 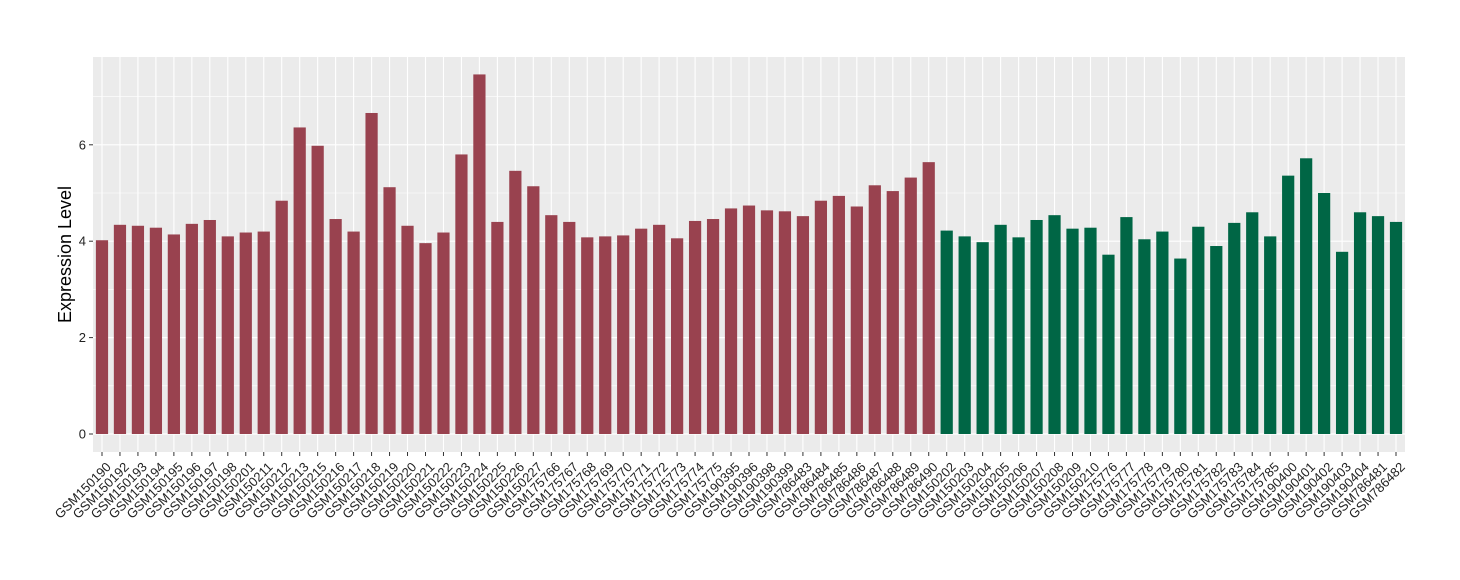 What do you see at coordinates (1234, 328) in the screenshot?
I see `bar-GSM175783` at bounding box center [1234, 328].